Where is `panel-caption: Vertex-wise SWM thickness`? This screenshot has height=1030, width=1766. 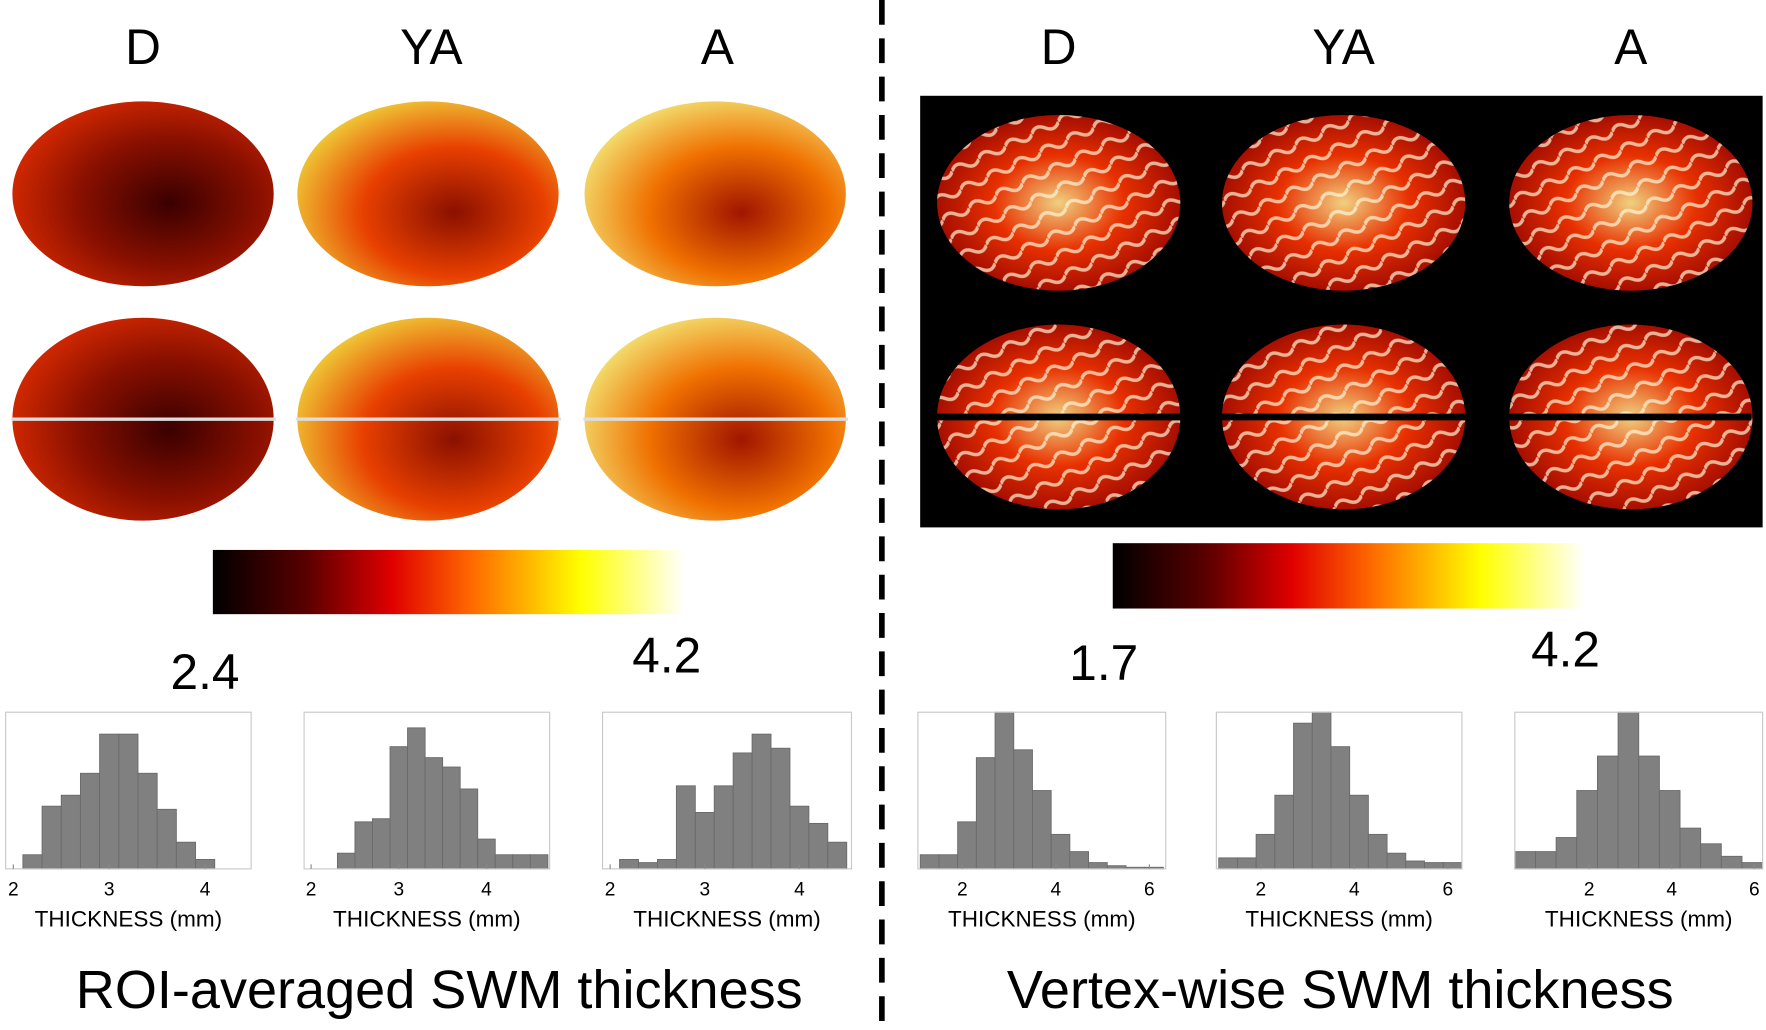 panel-caption: Vertex-wise SWM thickness is located at coordinates (1340, 990).